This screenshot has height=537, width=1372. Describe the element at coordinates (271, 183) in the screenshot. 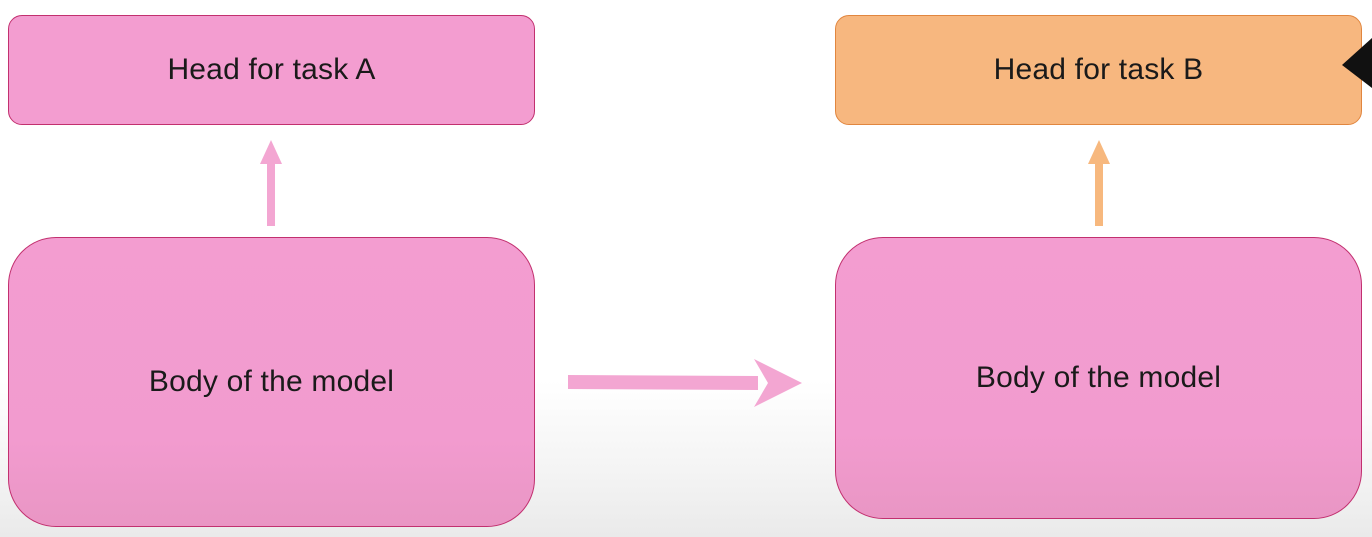

I see `up-arrow-left` at that location.